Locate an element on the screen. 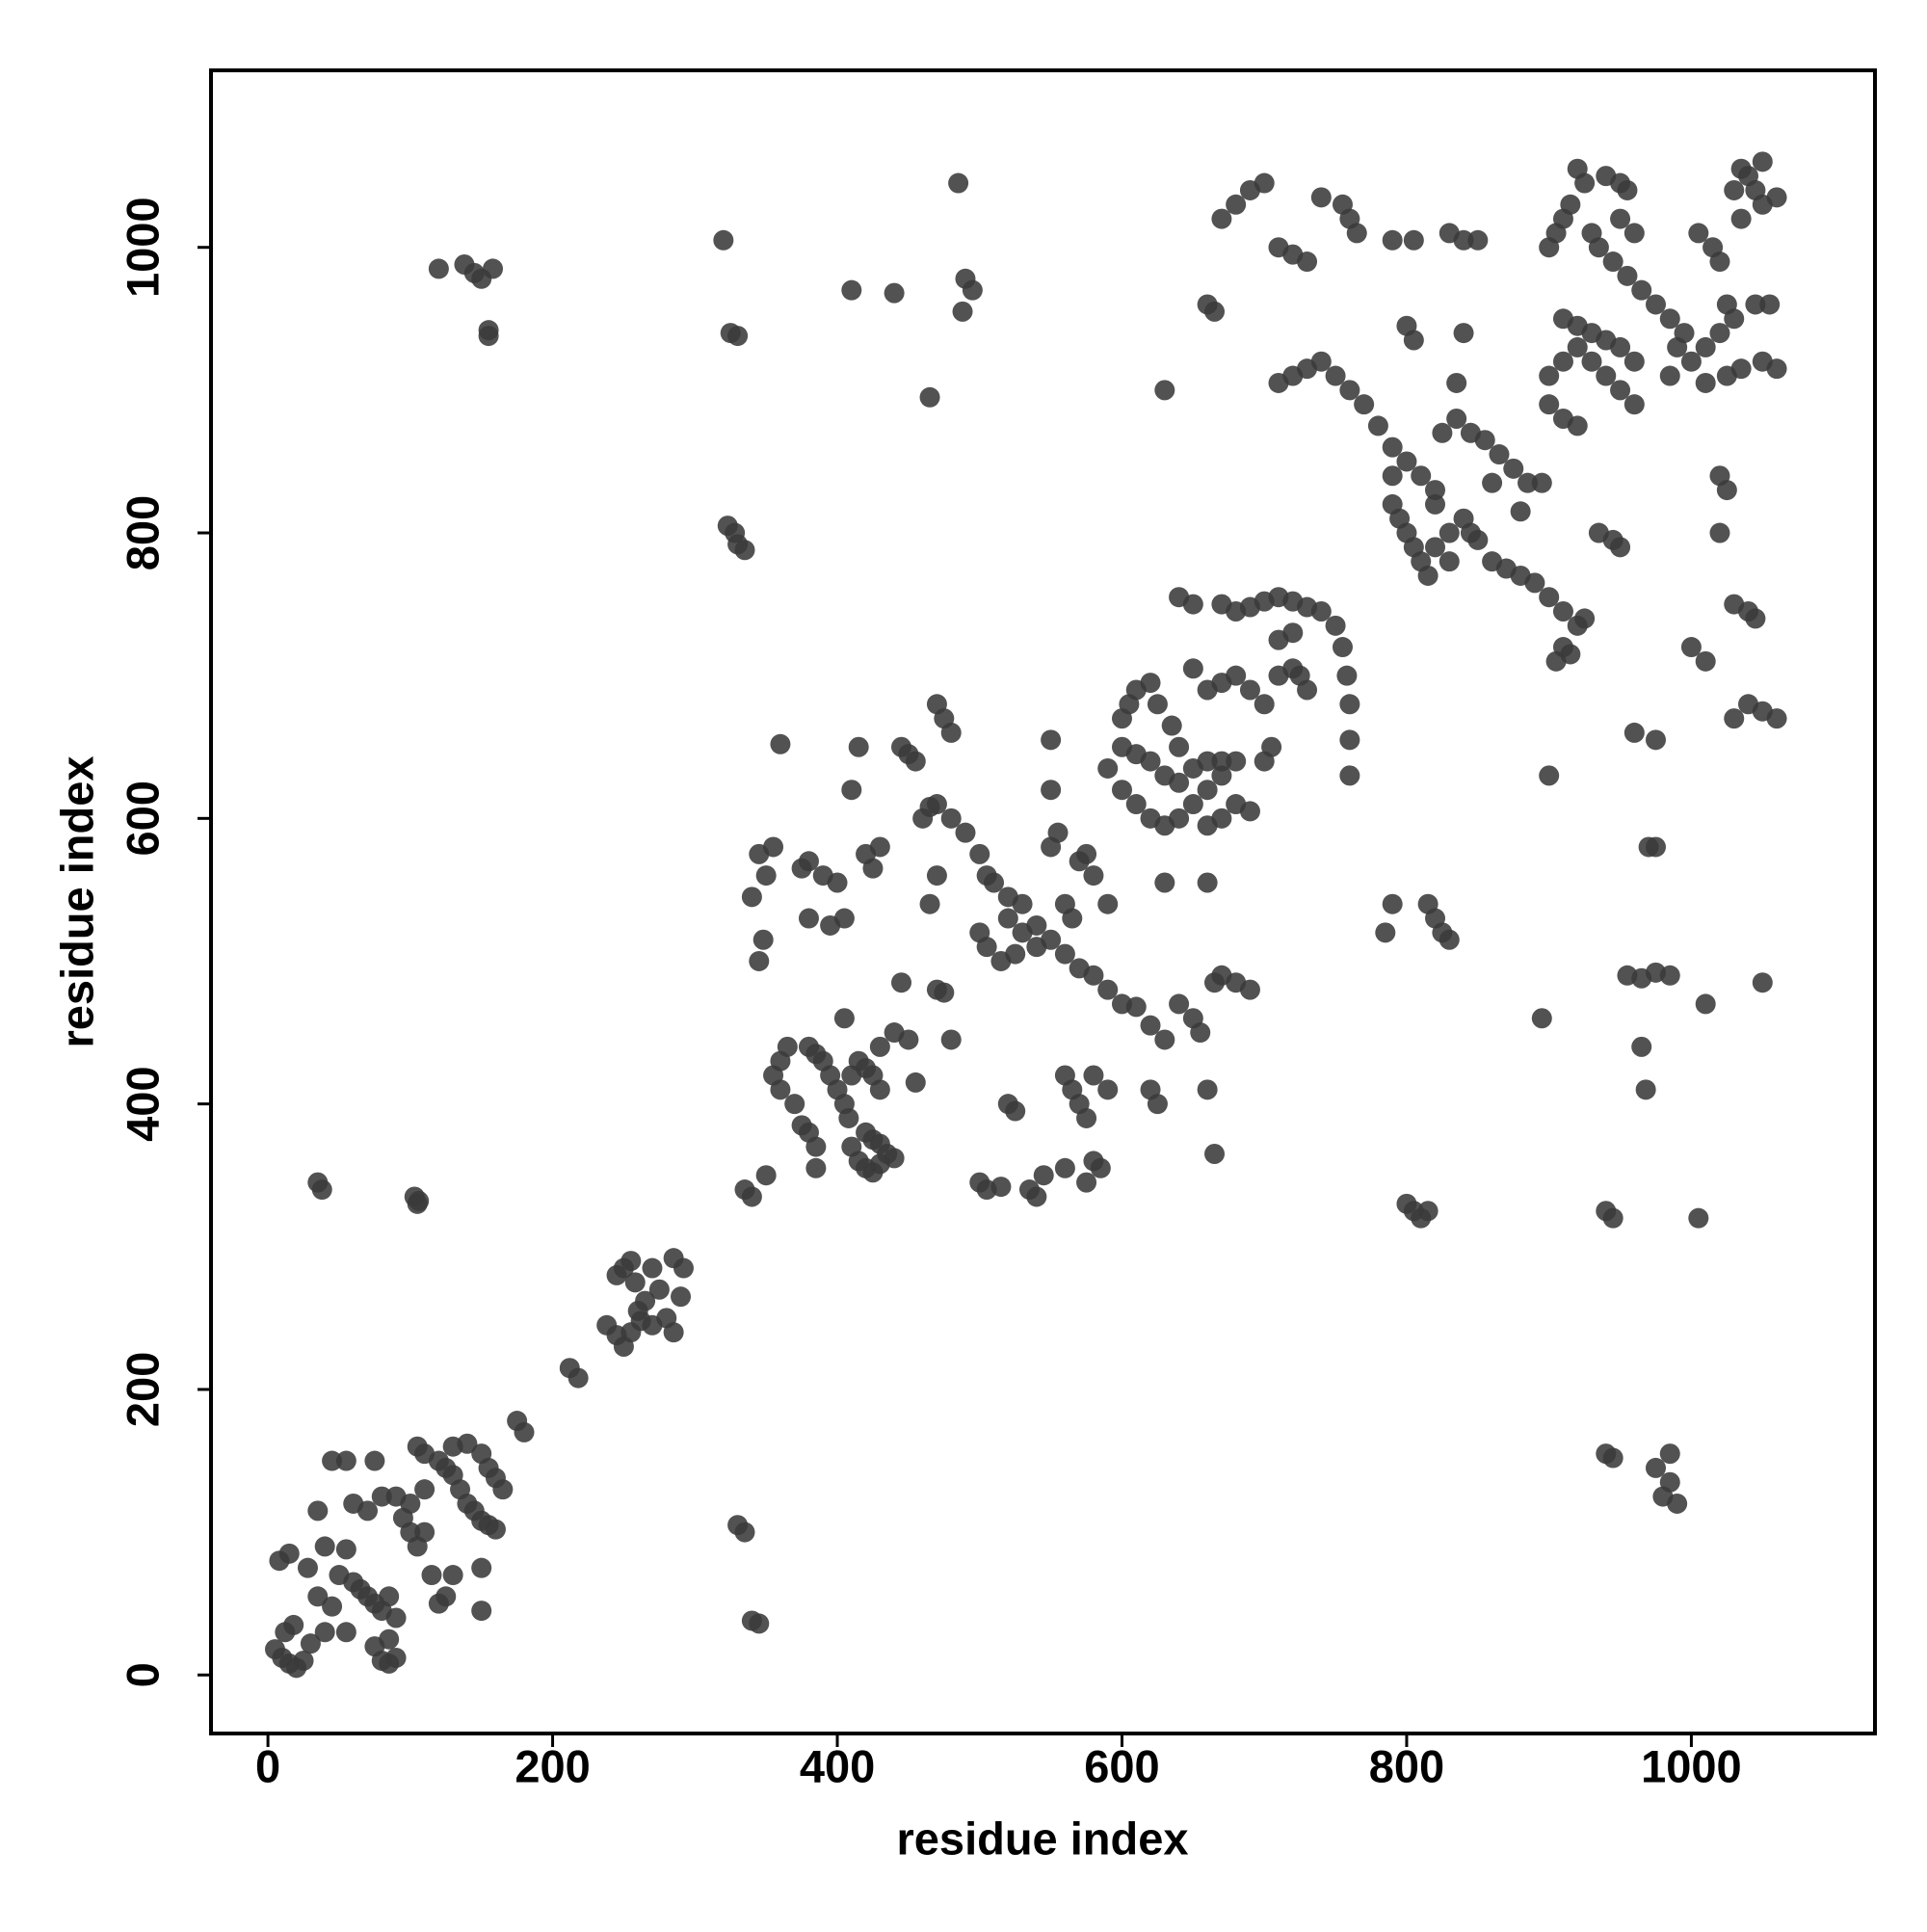  y-tick-label: 400 is located at coordinates (142, 1103).